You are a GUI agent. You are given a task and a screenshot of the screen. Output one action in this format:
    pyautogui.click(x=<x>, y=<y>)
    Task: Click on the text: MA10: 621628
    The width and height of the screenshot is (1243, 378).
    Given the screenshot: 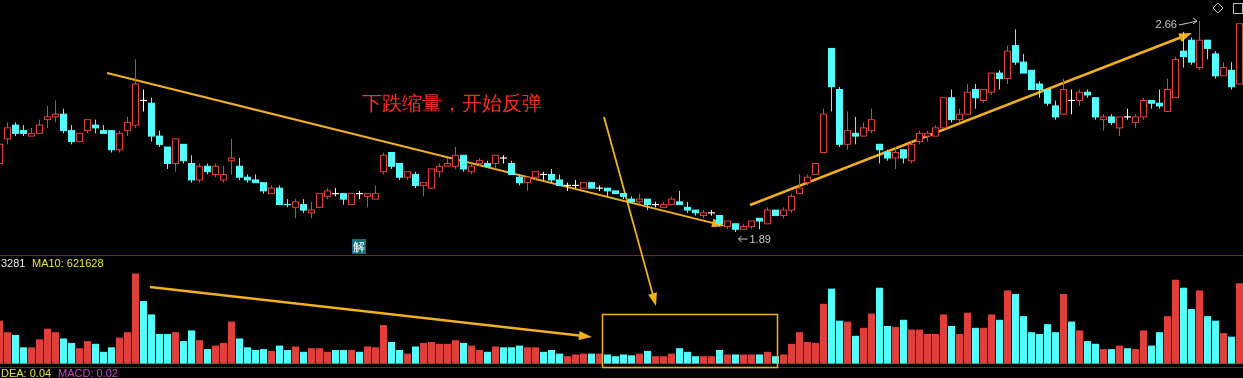 What is the action you would take?
    pyautogui.click(x=68, y=263)
    